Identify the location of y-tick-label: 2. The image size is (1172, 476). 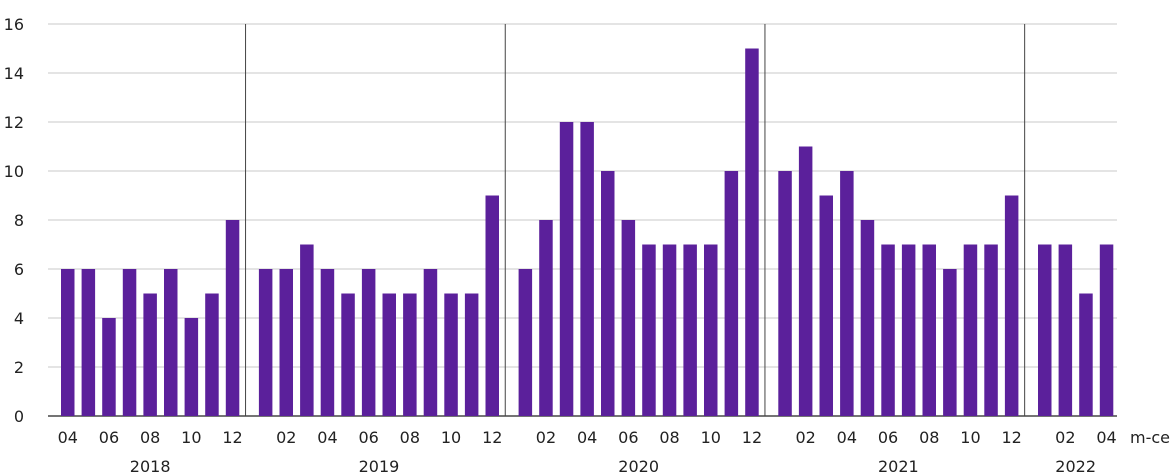
(19, 367).